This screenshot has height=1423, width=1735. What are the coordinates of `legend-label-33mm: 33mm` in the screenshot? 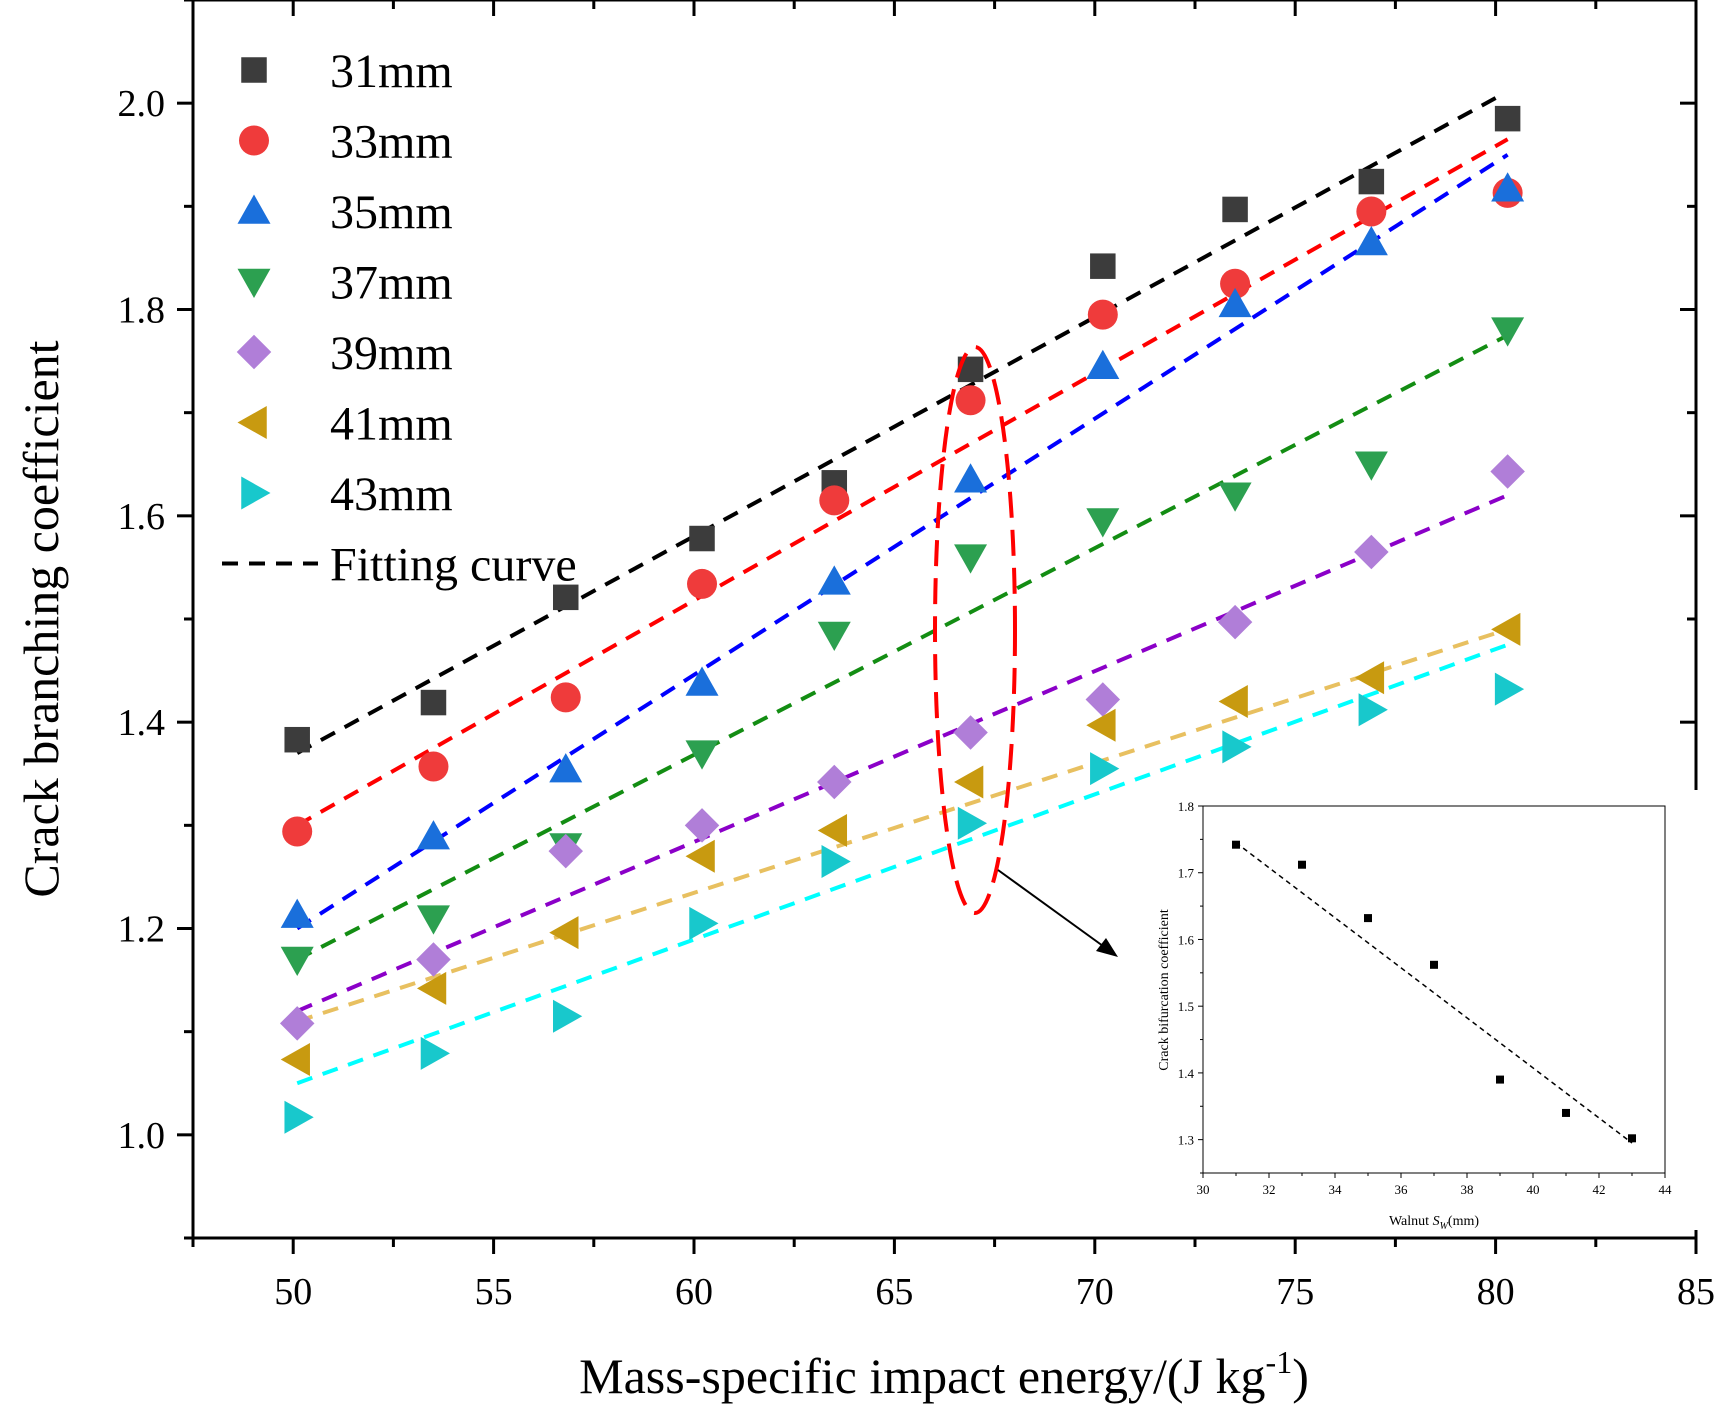 It's located at (391, 142).